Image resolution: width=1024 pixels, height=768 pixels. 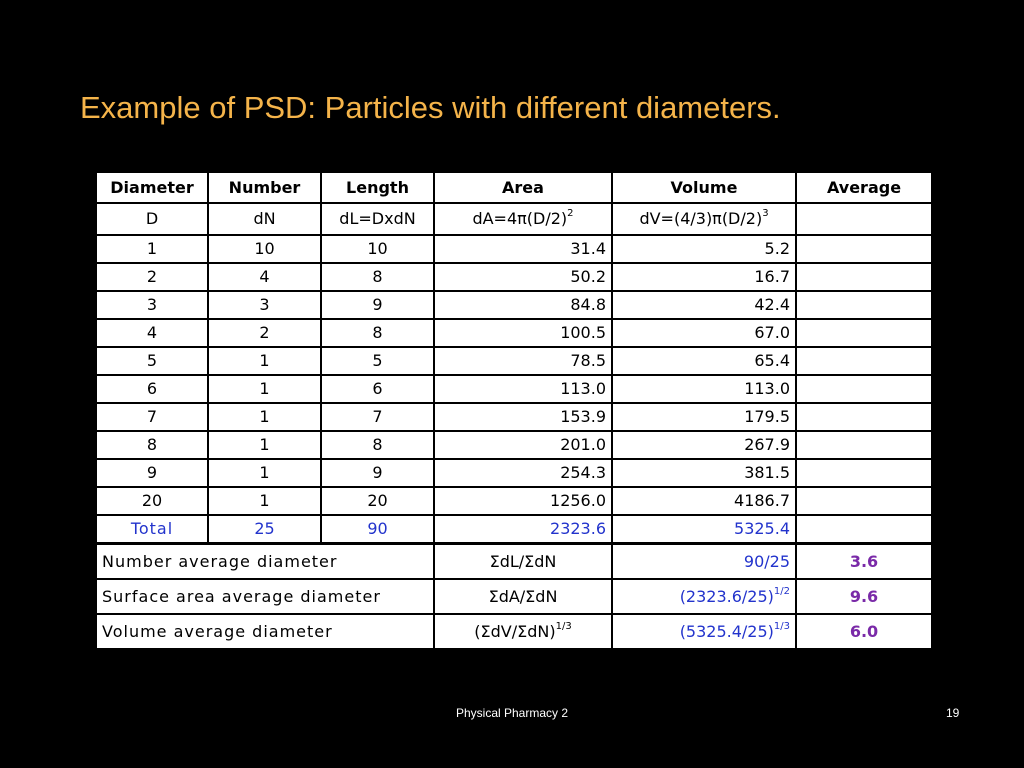 What do you see at coordinates (152, 529) in the screenshot?
I see `total-label: Total` at bounding box center [152, 529].